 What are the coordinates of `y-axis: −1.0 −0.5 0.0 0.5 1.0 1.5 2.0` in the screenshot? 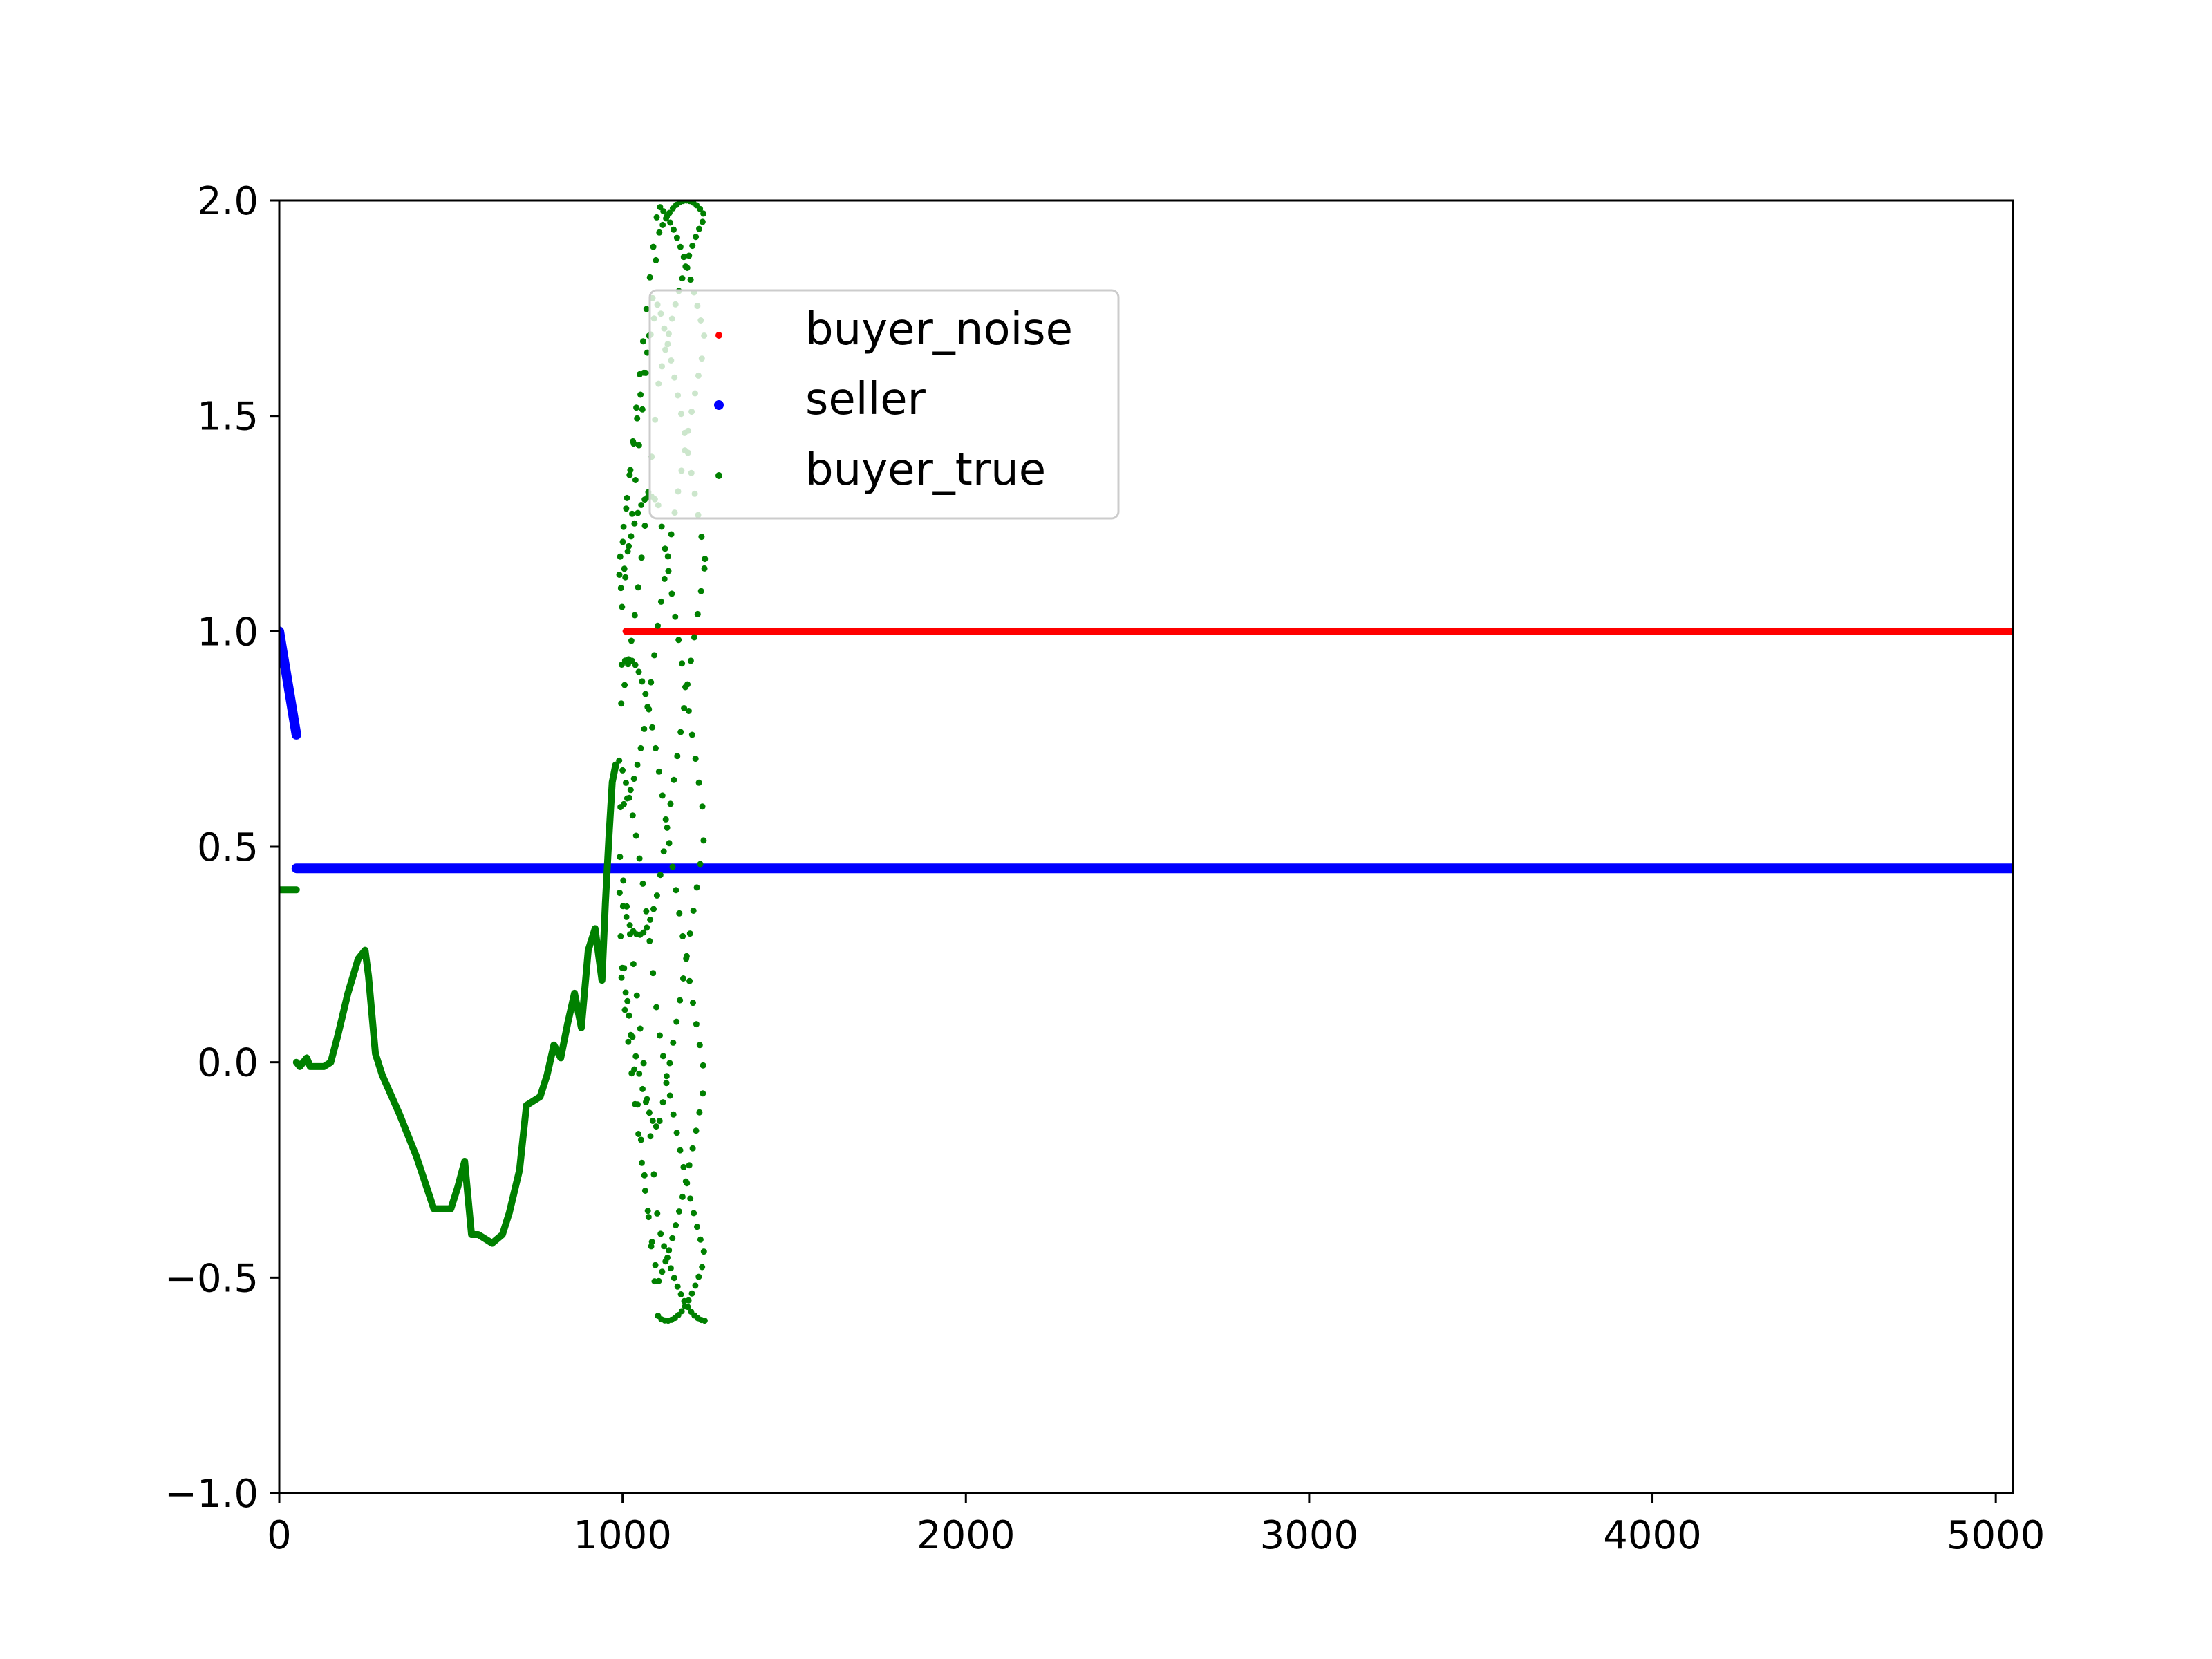 It's located at (222, 848).